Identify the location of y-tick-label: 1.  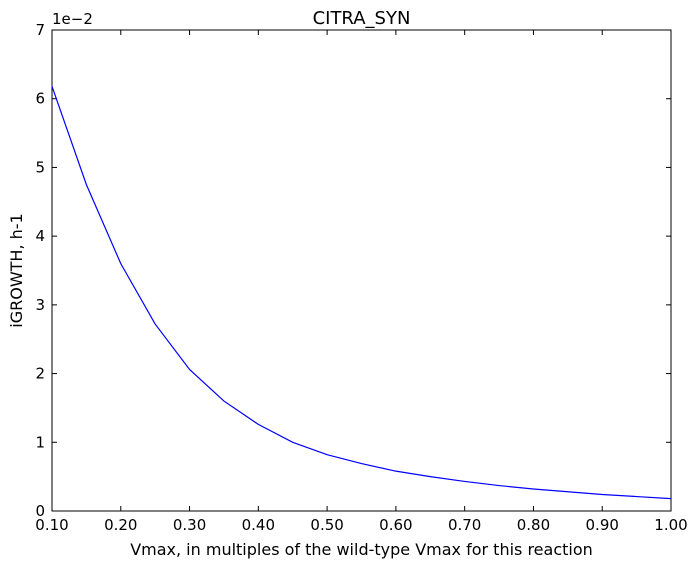
(40, 442).